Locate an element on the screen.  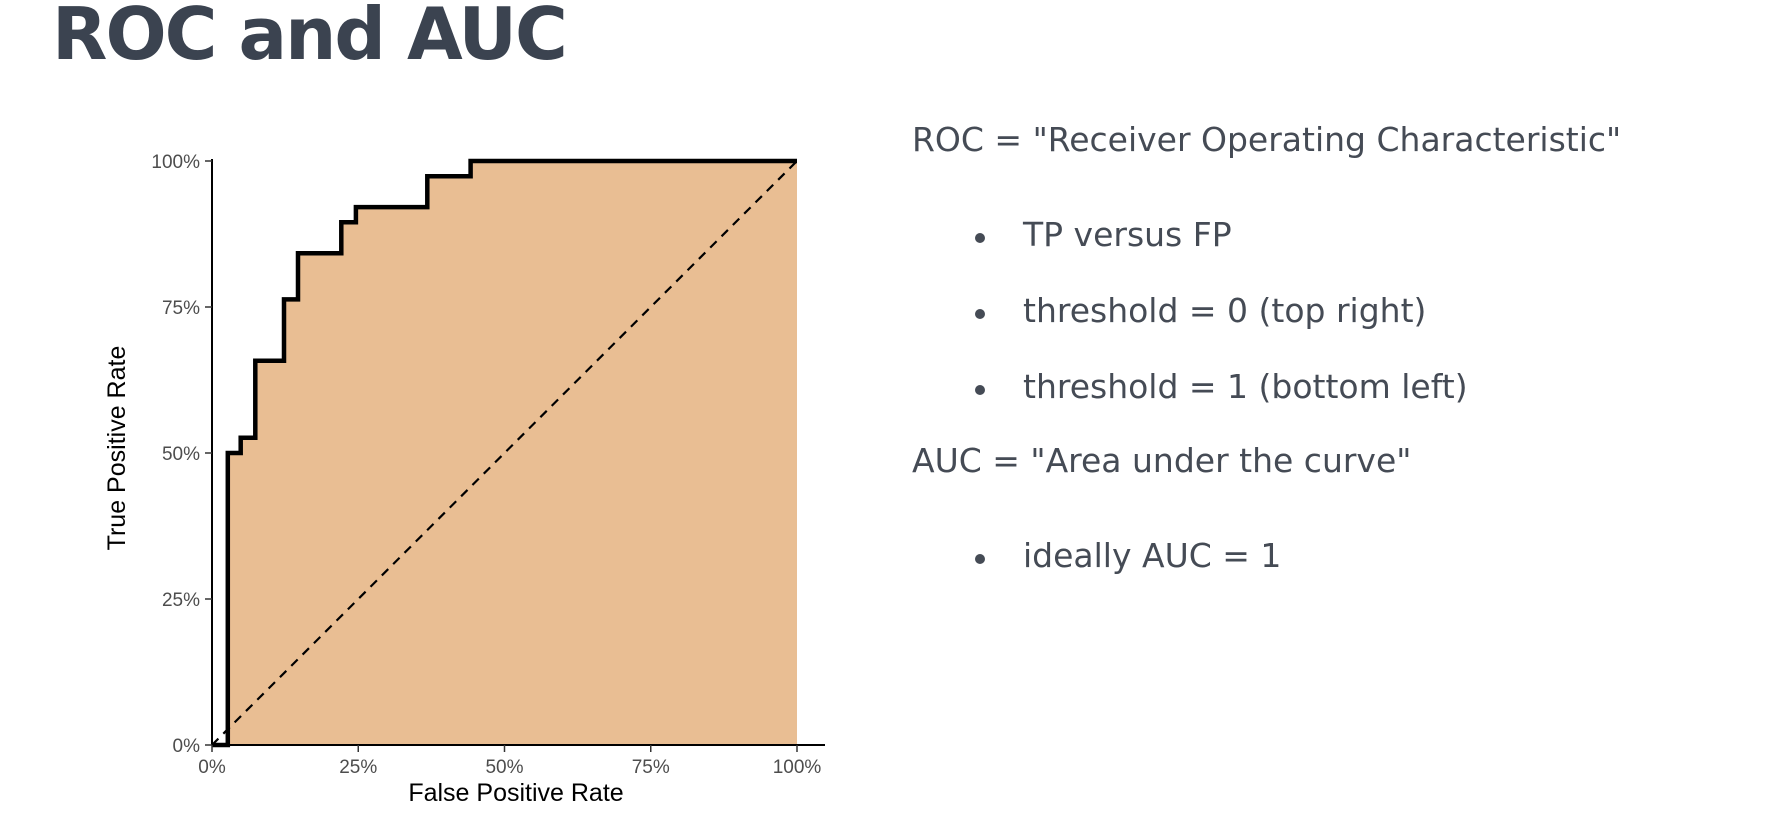
x-tick-label: 75% is located at coordinates (651, 767).